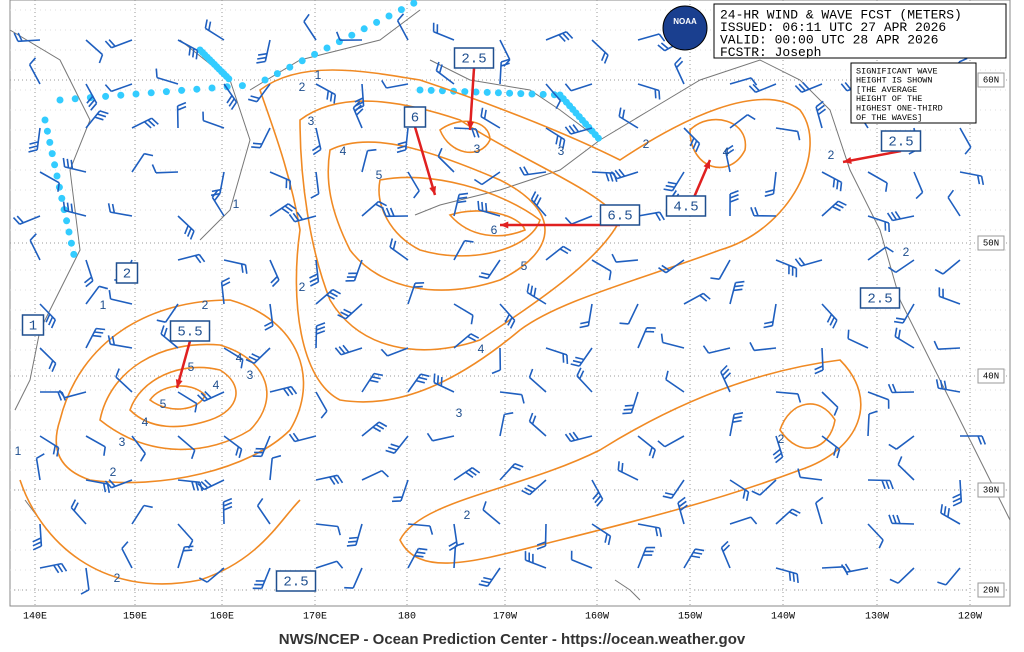 This screenshot has width=1024, height=652. I want to click on contour-3b, so click(465, 137).